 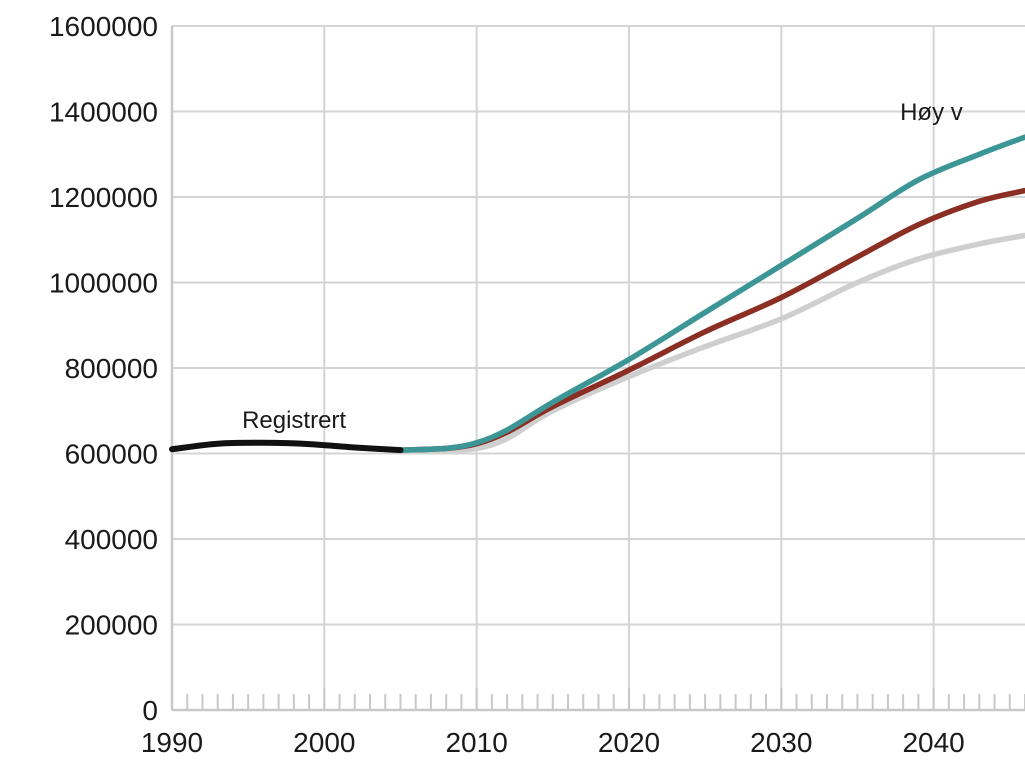 What do you see at coordinates (933, 741) in the screenshot?
I see `x-tick-label: 2040` at bounding box center [933, 741].